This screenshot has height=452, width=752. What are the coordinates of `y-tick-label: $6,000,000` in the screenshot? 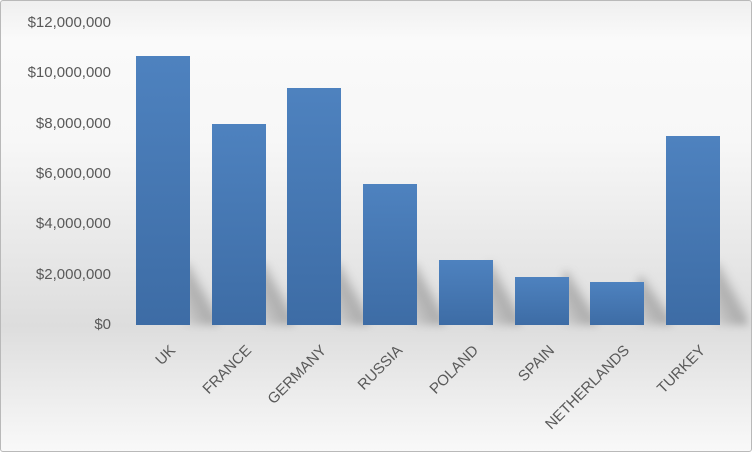 It's located at (73, 173).